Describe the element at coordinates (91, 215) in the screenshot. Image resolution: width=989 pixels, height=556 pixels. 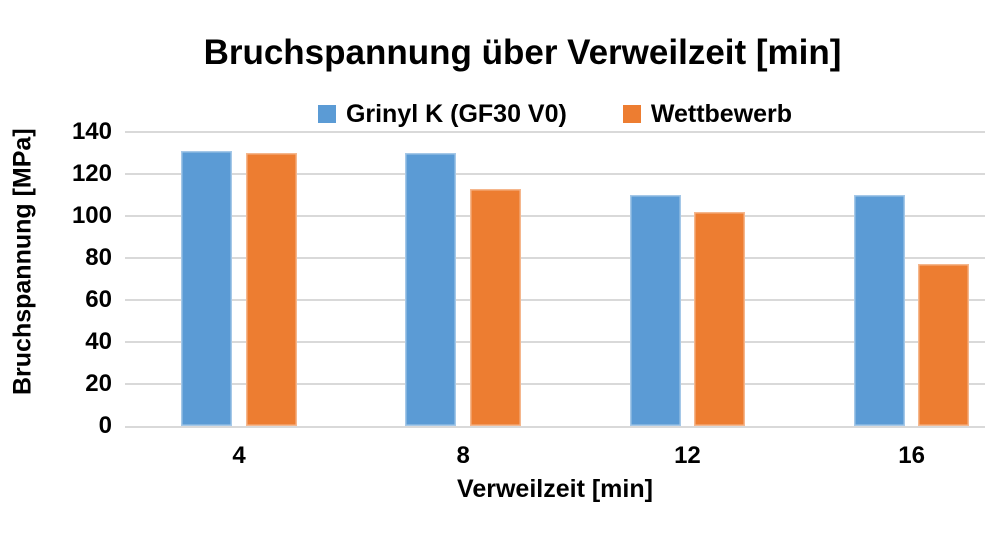
I see `y-tick-label-100: 100` at that location.